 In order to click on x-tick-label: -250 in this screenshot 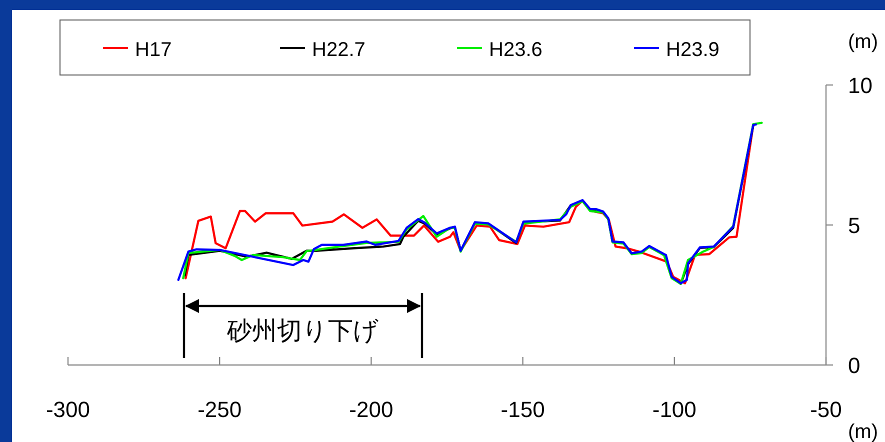, I will do `click(220, 409)`.